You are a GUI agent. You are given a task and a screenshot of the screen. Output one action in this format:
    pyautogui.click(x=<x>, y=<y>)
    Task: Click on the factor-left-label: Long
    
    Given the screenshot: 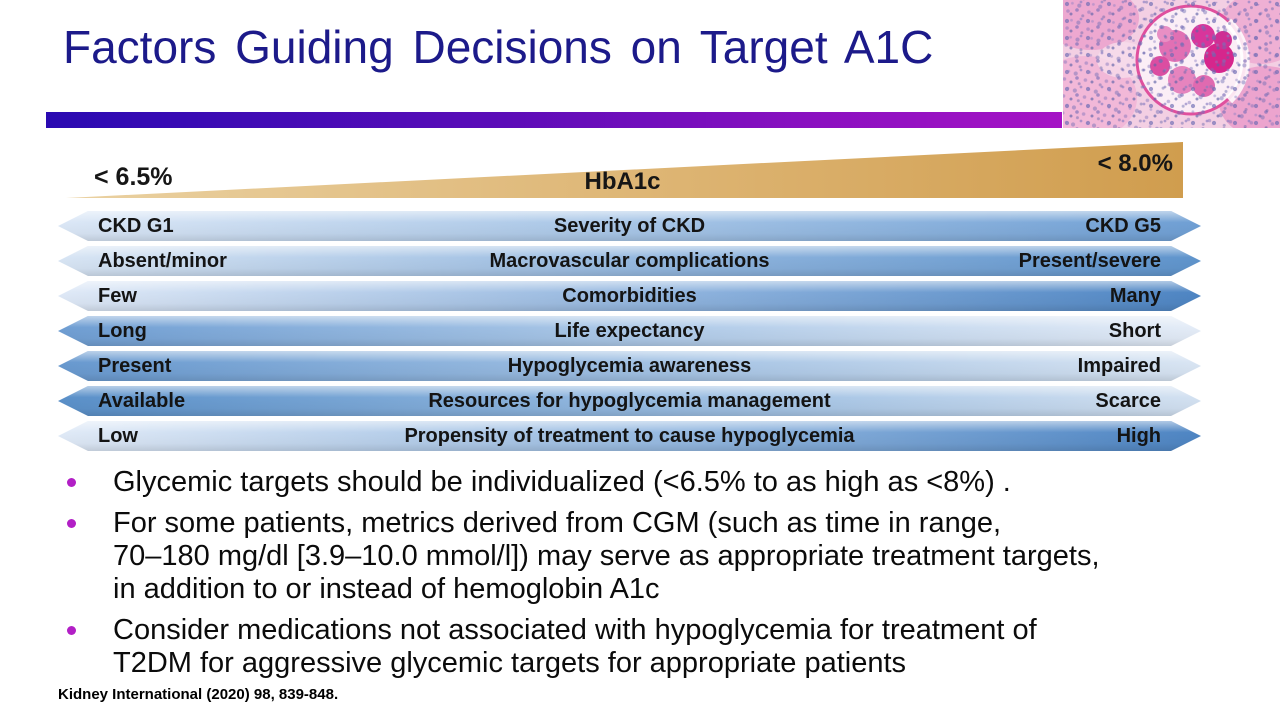 What is the action you would take?
    pyautogui.click(x=122, y=330)
    